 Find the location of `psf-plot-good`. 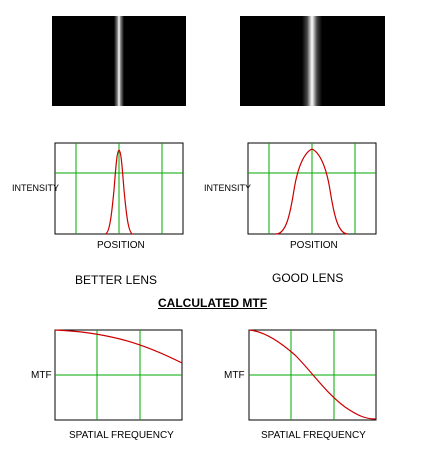

psf-plot-good is located at coordinates (312, 188).